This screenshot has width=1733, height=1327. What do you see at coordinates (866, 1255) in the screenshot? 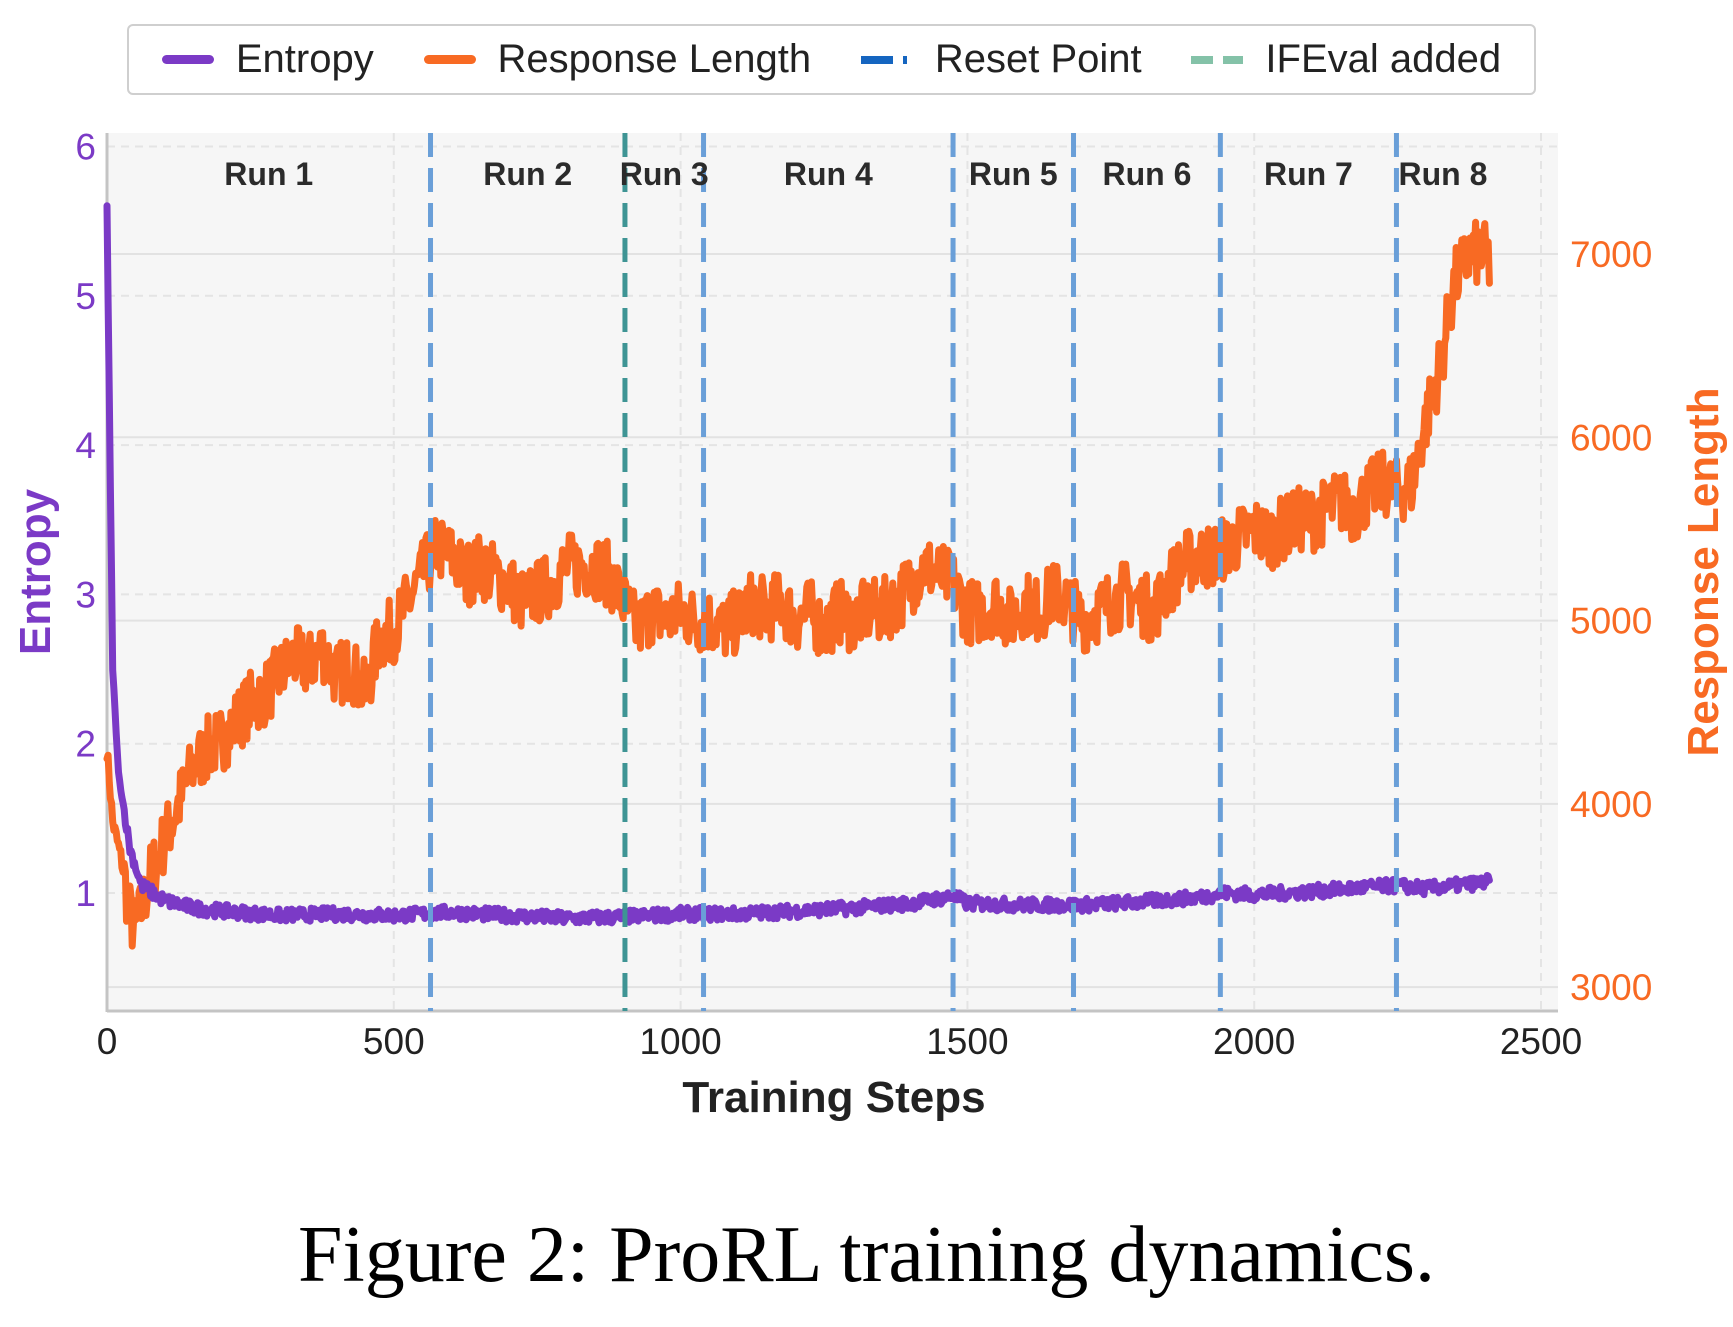
I see `figure-caption: Figure 2: ProRL training dynamics.` at bounding box center [866, 1255].